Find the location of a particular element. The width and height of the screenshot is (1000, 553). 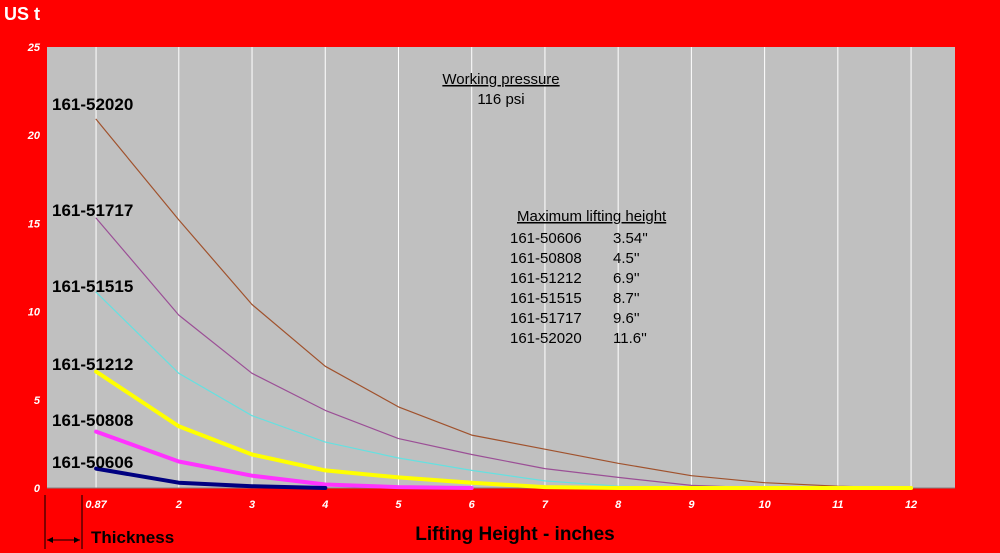

series-label-161-50808: 161-50808 is located at coordinates (92, 420).